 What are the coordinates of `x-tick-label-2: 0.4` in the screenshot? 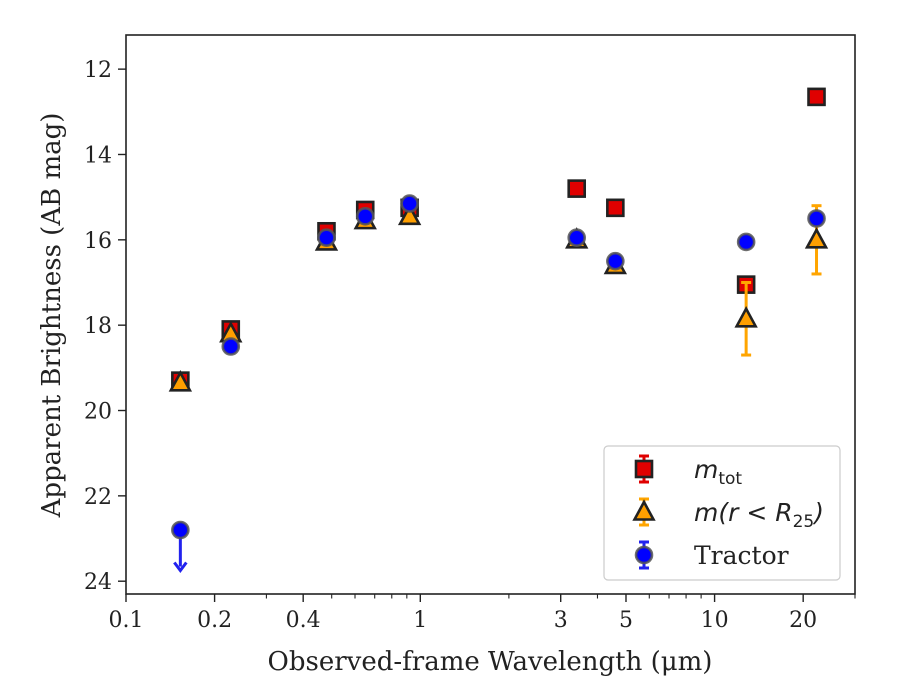 It's located at (303, 620).